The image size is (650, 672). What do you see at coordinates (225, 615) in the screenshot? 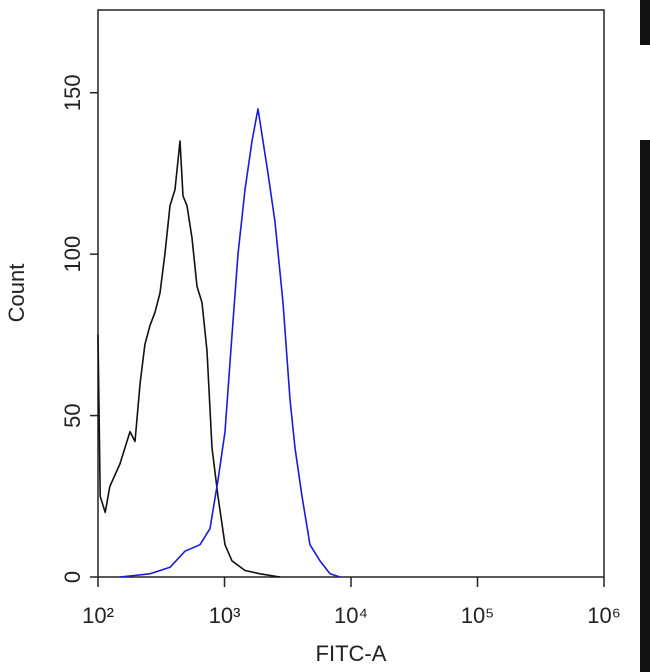
I see `x-tick-label: 10³` at bounding box center [225, 615].